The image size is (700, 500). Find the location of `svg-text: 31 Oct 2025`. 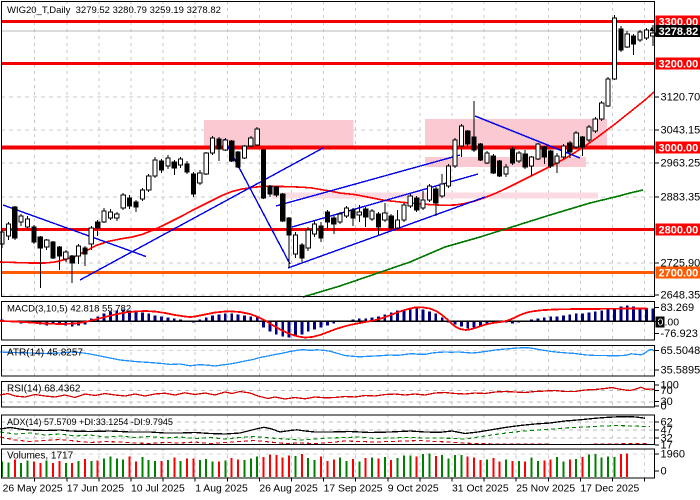

svg-text: 31 Oct 2025 is located at coordinates (480, 489).